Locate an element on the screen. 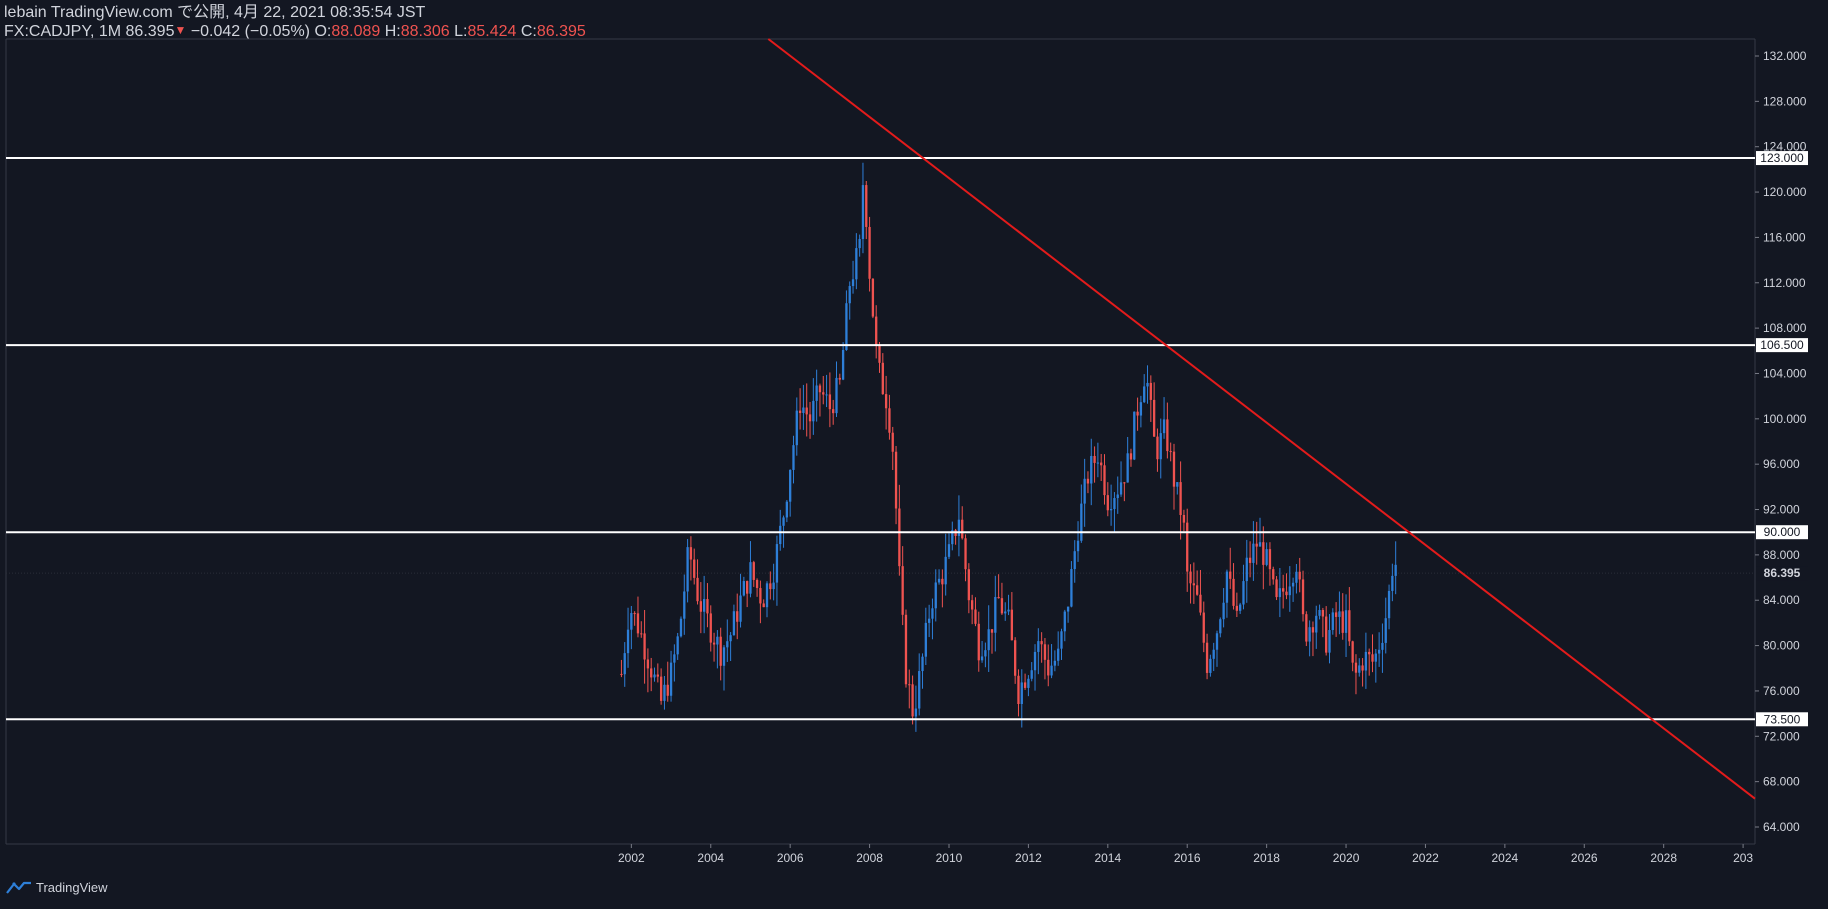 The height and width of the screenshot is (909, 1828). down-arrow-icon: ▼ is located at coordinates (180, 30).